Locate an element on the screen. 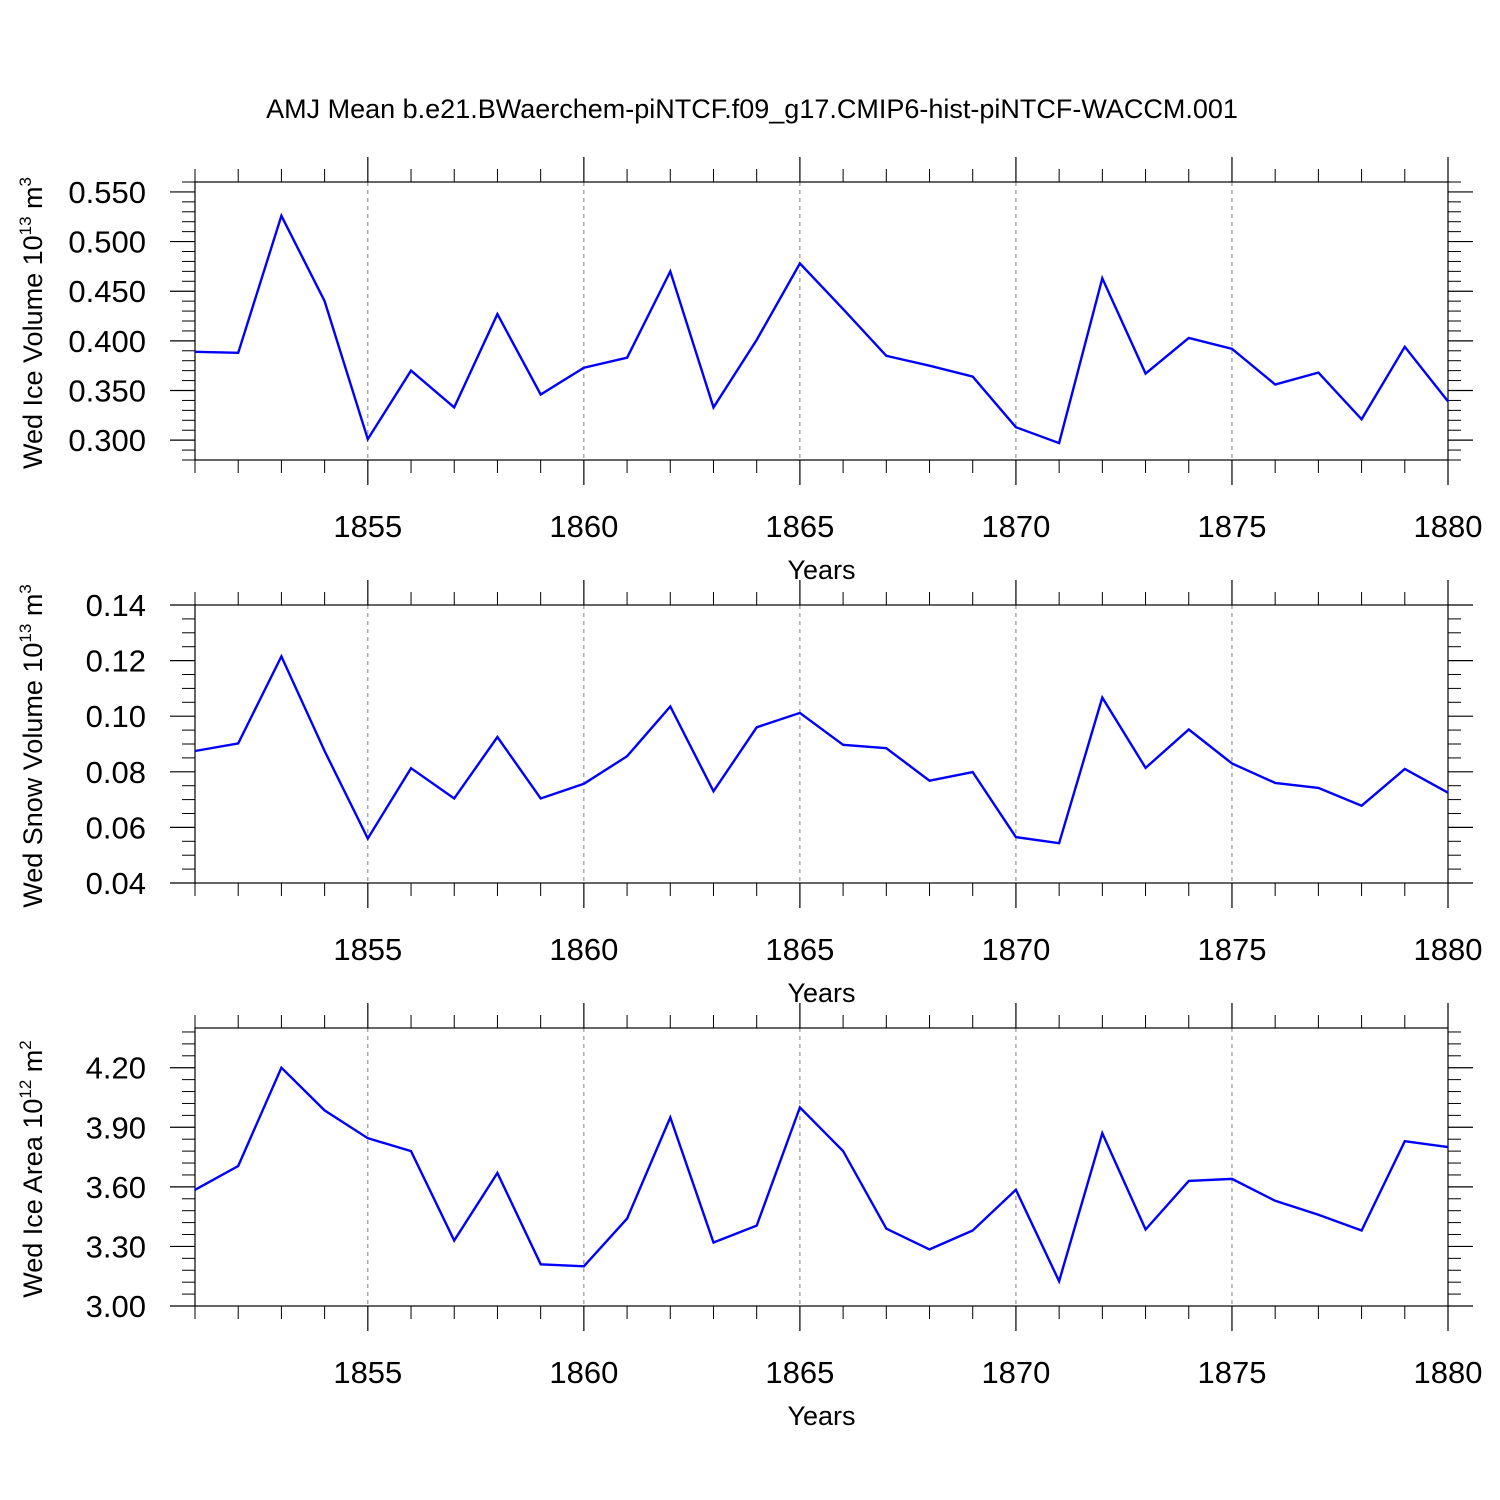 The image size is (1500, 1500). y-axis-label-text: Wed Snow Volume 10 is located at coordinates (33, 775).